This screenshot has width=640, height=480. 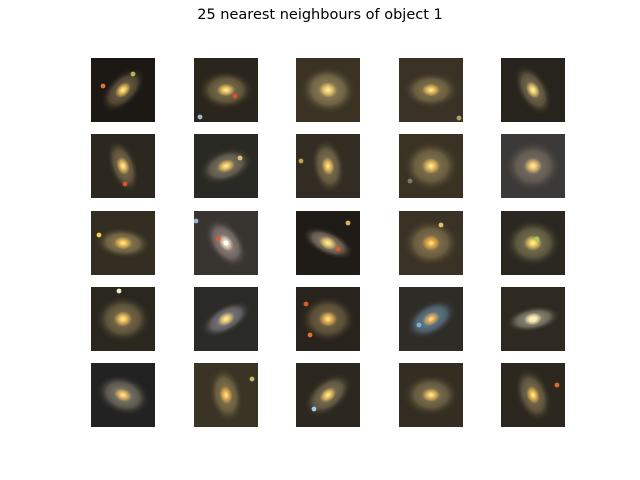 What do you see at coordinates (320, 15) in the screenshot?
I see `figure-title: 25 nearest neighbours of object 1` at bounding box center [320, 15].